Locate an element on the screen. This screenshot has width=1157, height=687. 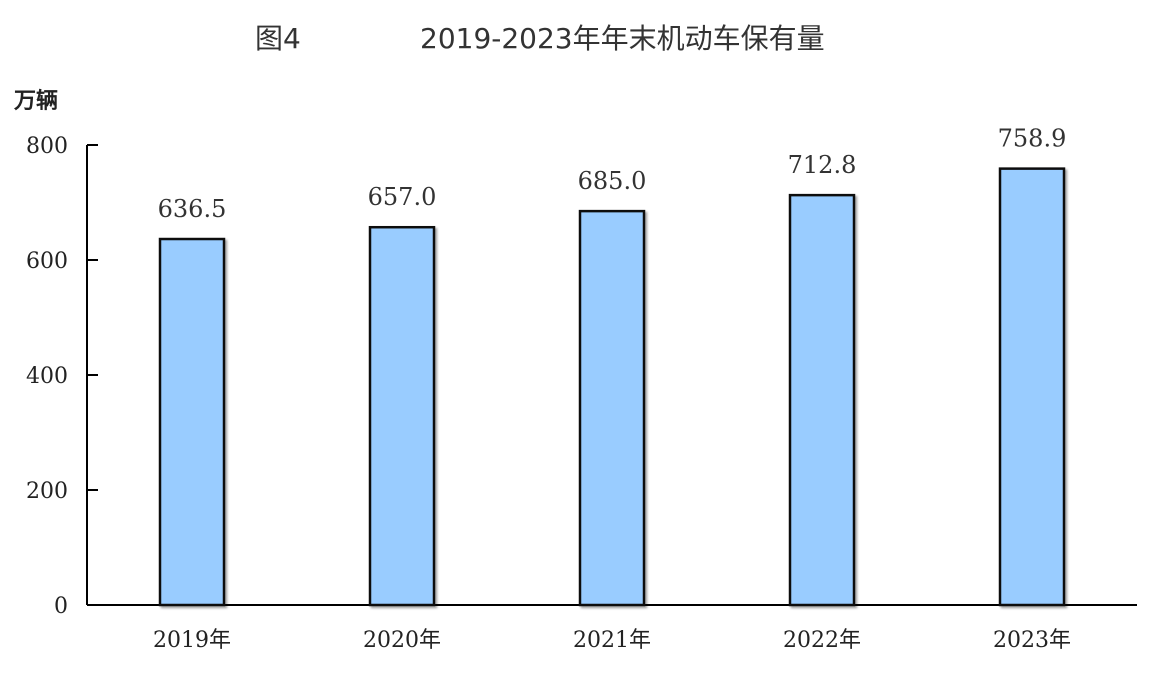
y-tick-label: 600 is located at coordinates (47, 261).